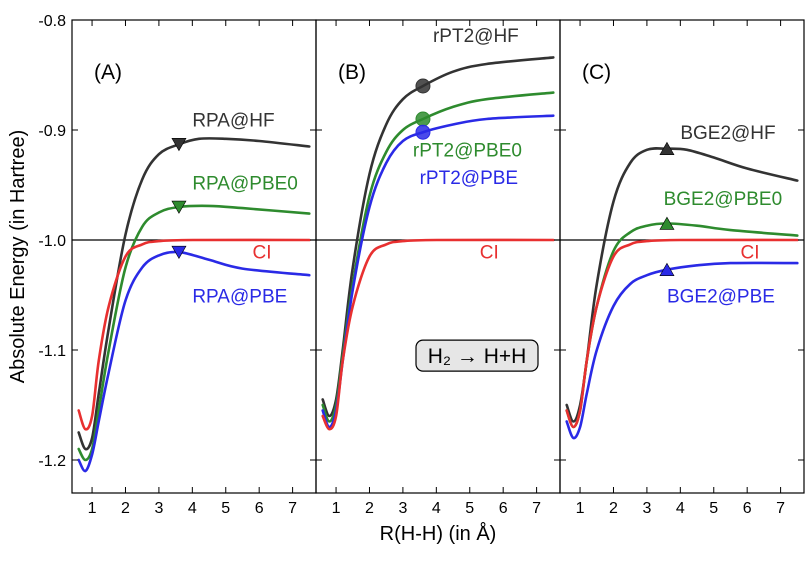 Image resolution: width=812 pixels, height=562 pixels. I want to click on marker-bge2-pbe0, so click(667, 223).